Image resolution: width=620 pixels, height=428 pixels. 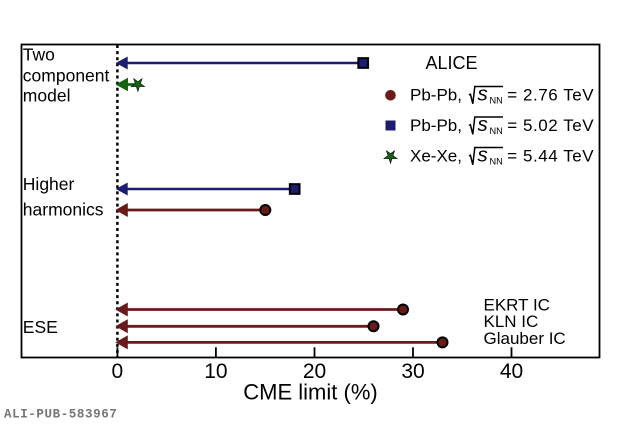 I want to click on svg-text: ALICE, so click(x=451, y=63).